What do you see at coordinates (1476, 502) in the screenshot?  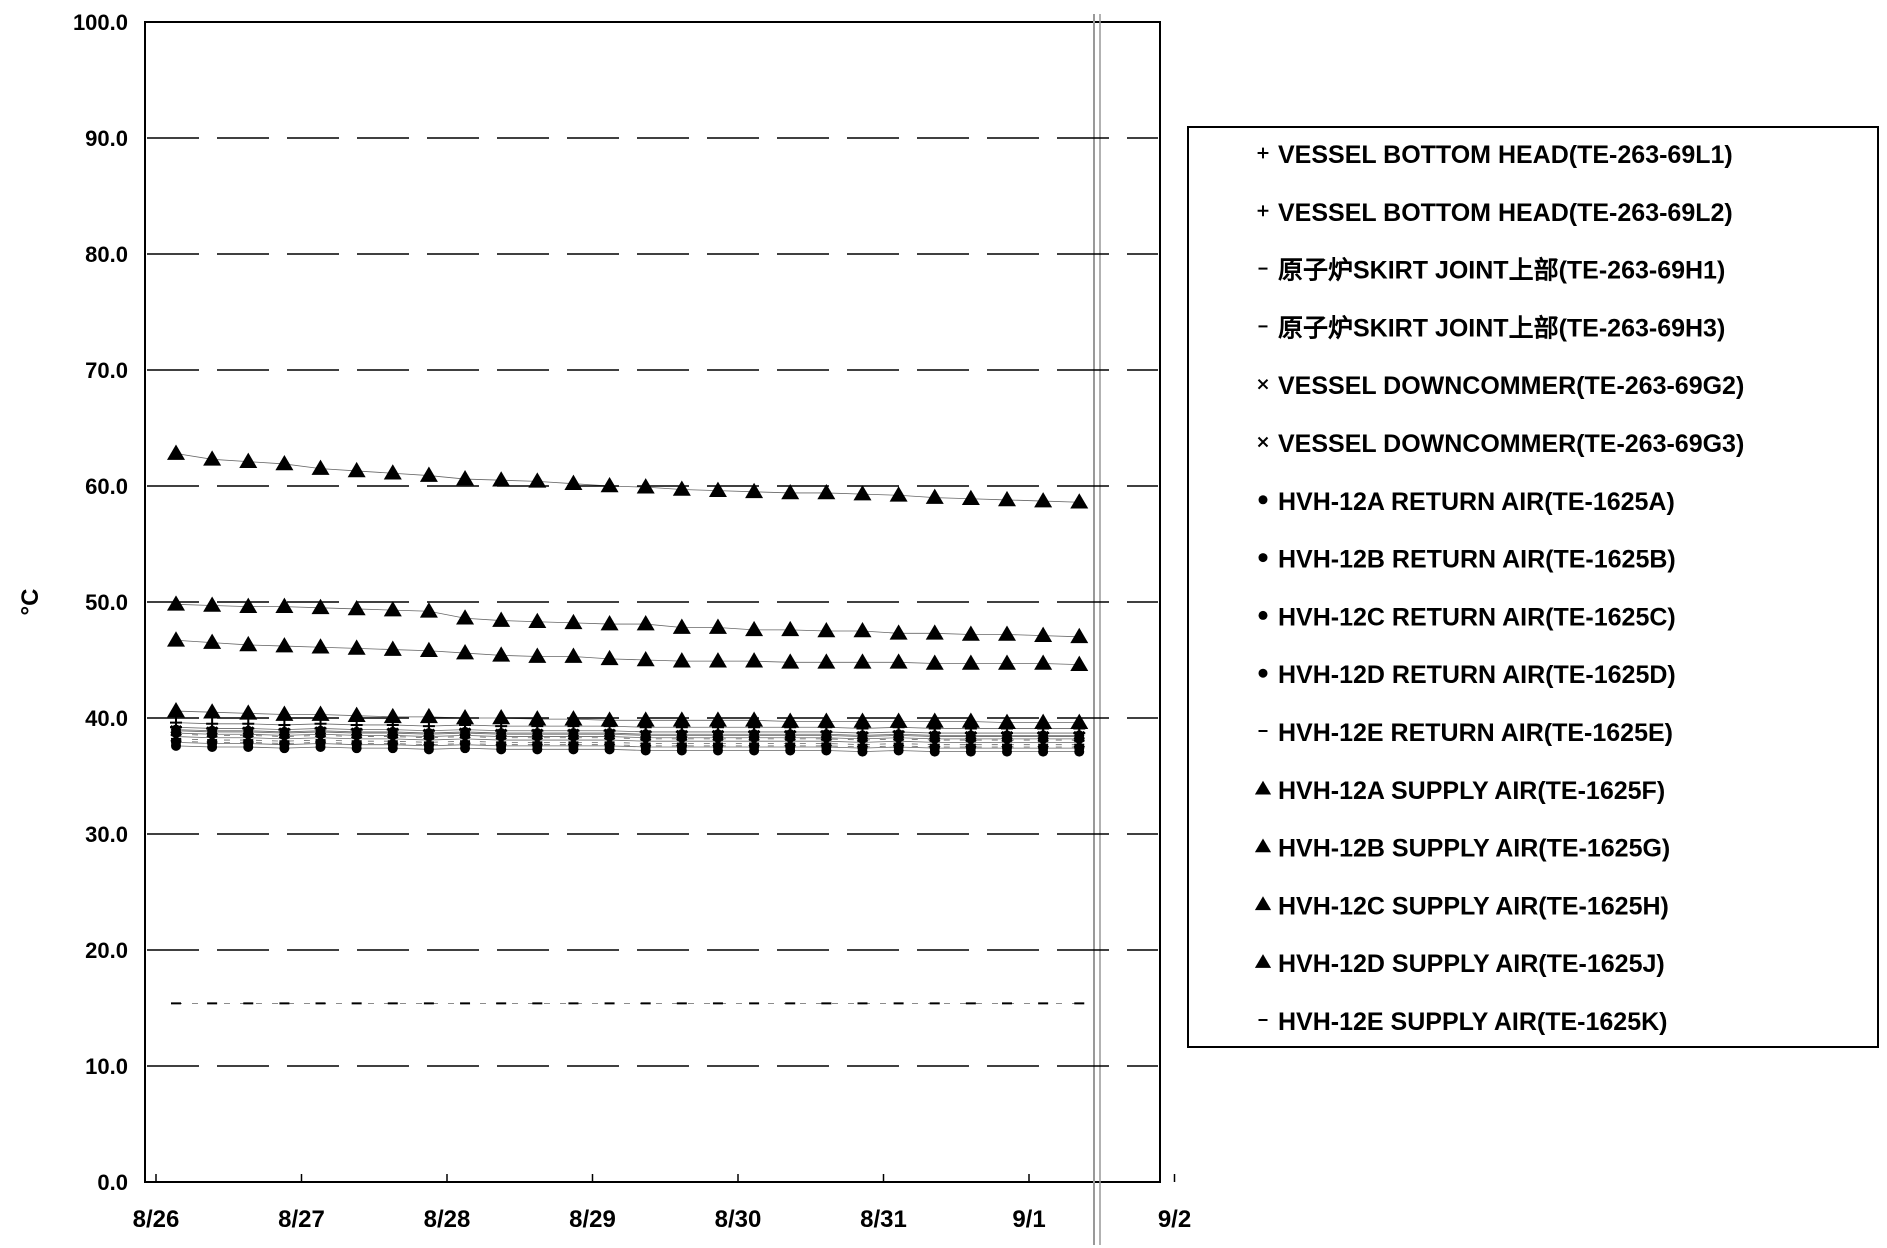 I see `legend-entry: HVH-12A RETURN AIR(TE-1625A)` at bounding box center [1476, 502].